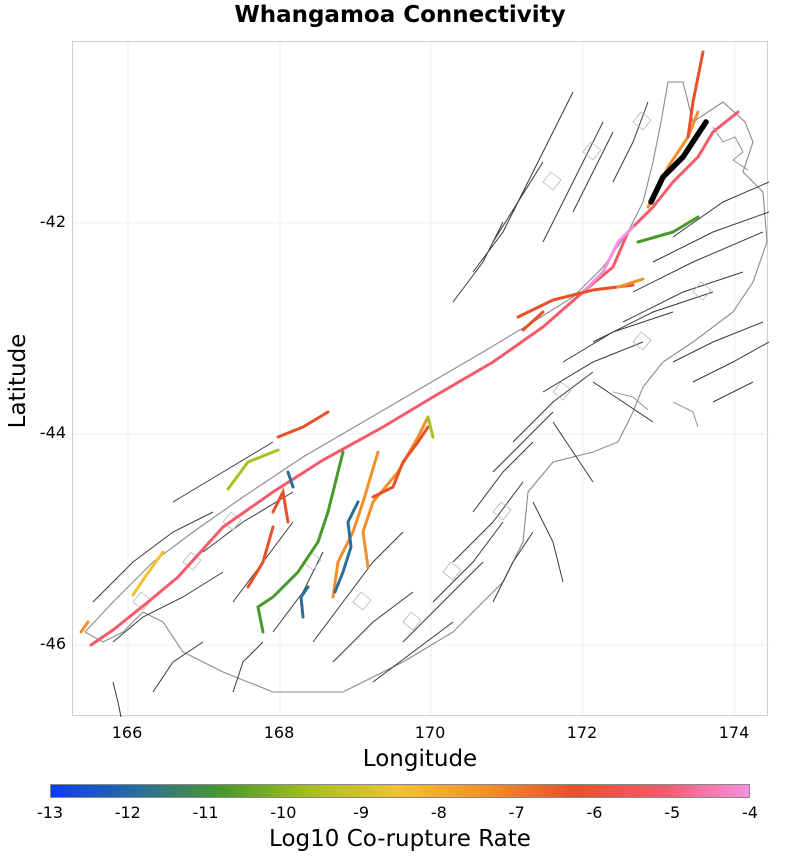 The image size is (800, 863). Describe the element at coordinates (582, 732) in the screenshot. I see `x-tick-172: 172` at that location.